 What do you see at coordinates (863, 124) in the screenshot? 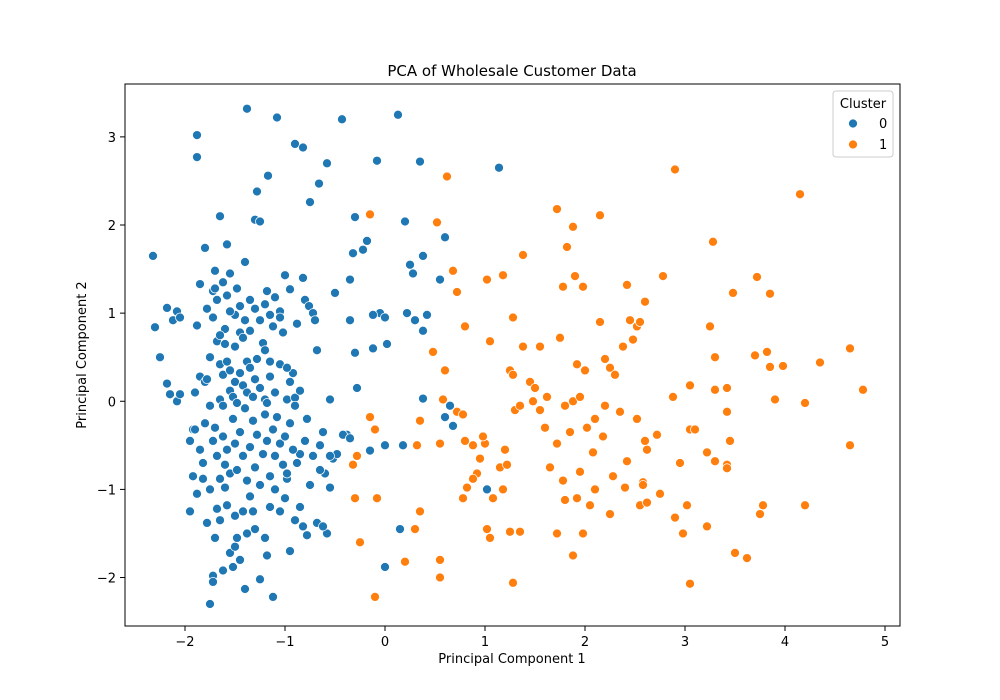
I see `legend: Cluster 0 1` at bounding box center [863, 124].